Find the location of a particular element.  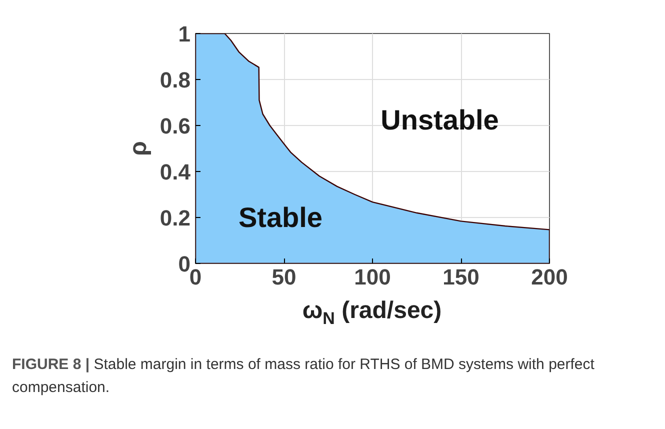

annotation: Stable is located at coordinates (280, 217).